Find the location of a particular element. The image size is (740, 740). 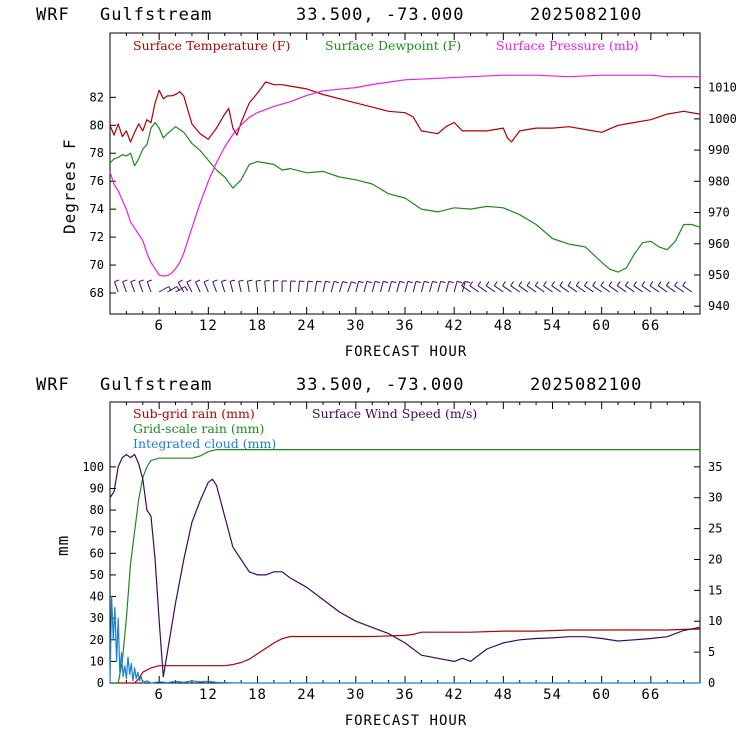

top-y-tick-label: 80 is located at coordinates (97, 125).